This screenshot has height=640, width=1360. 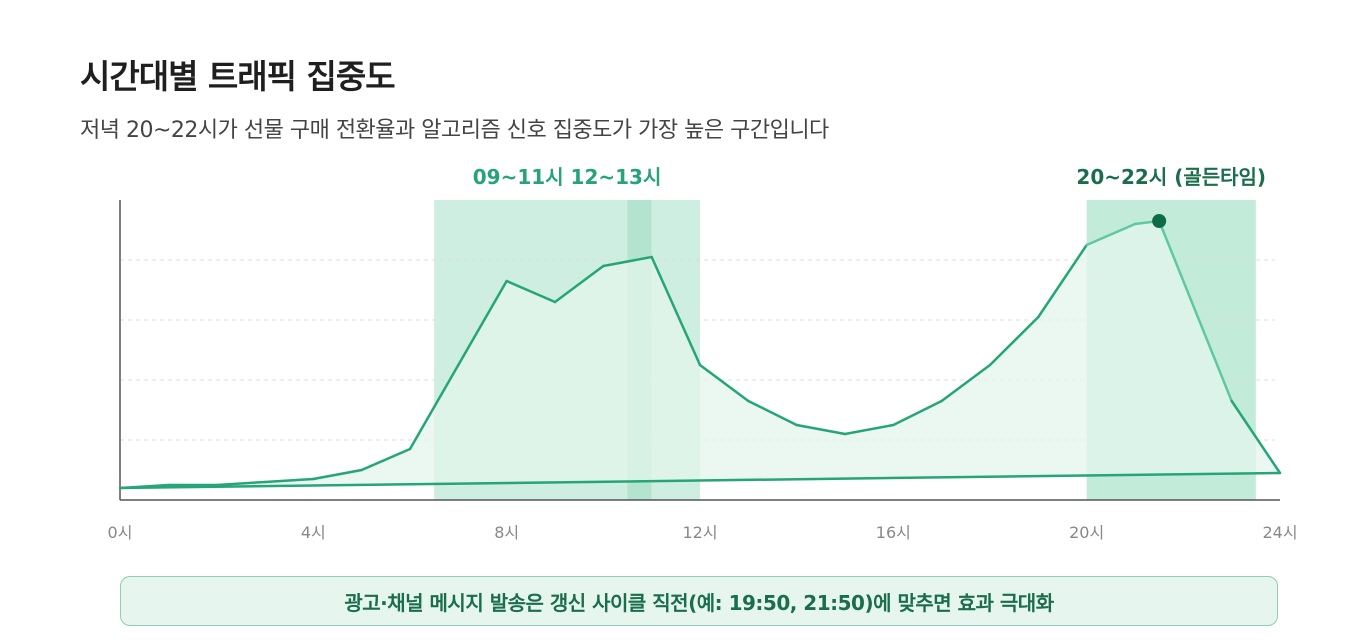 What do you see at coordinates (1279, 532) in the screenshot?
I see `x-tick-label-24: 24시` at bounding box center [1279, 532].